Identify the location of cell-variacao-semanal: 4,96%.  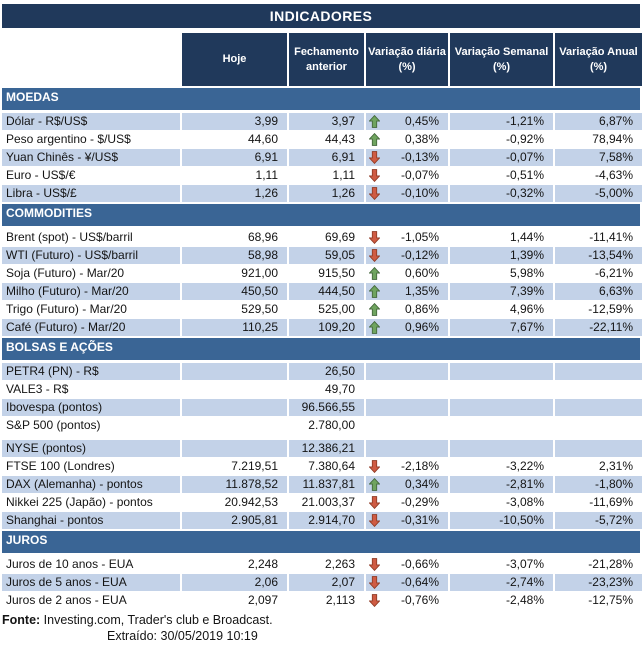
(501, 309).